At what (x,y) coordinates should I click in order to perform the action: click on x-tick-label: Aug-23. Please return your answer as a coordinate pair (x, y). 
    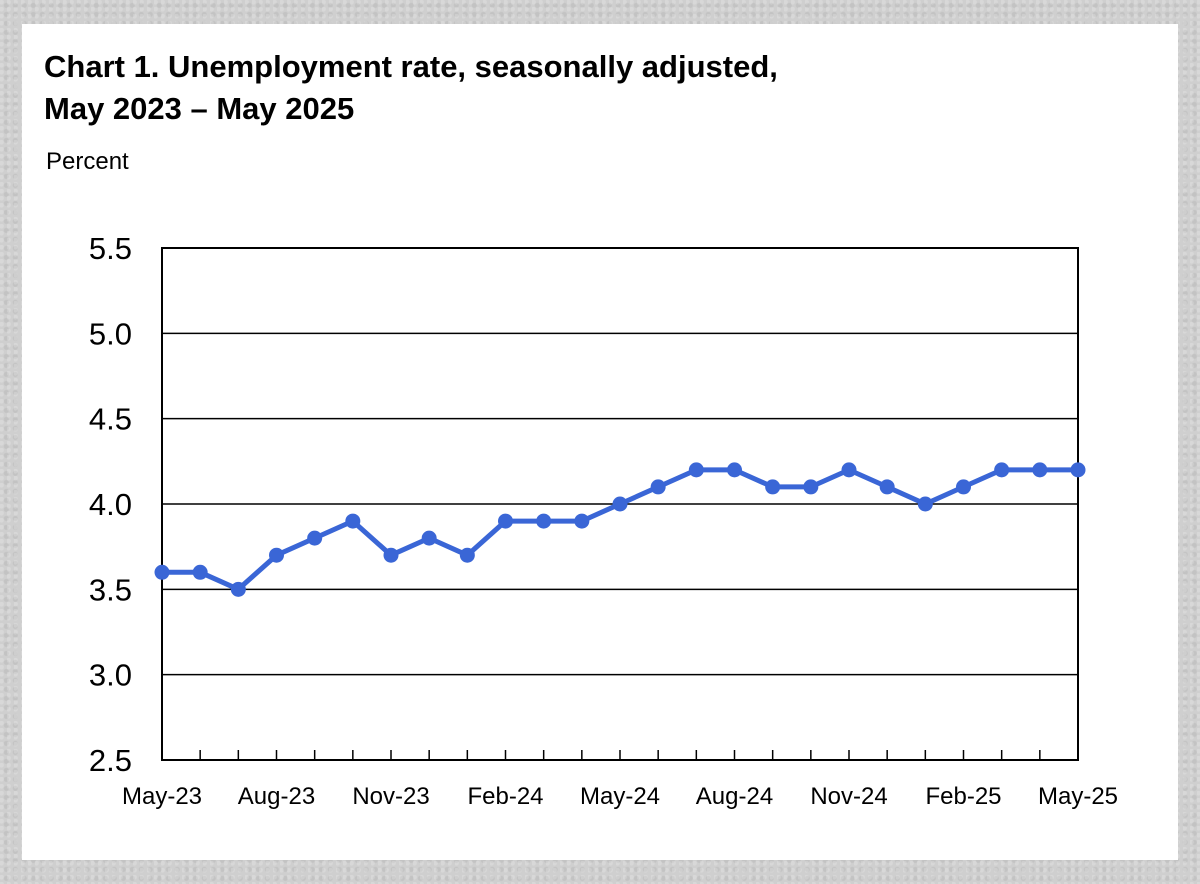
    Looking at the image, I should click on (276, 796).